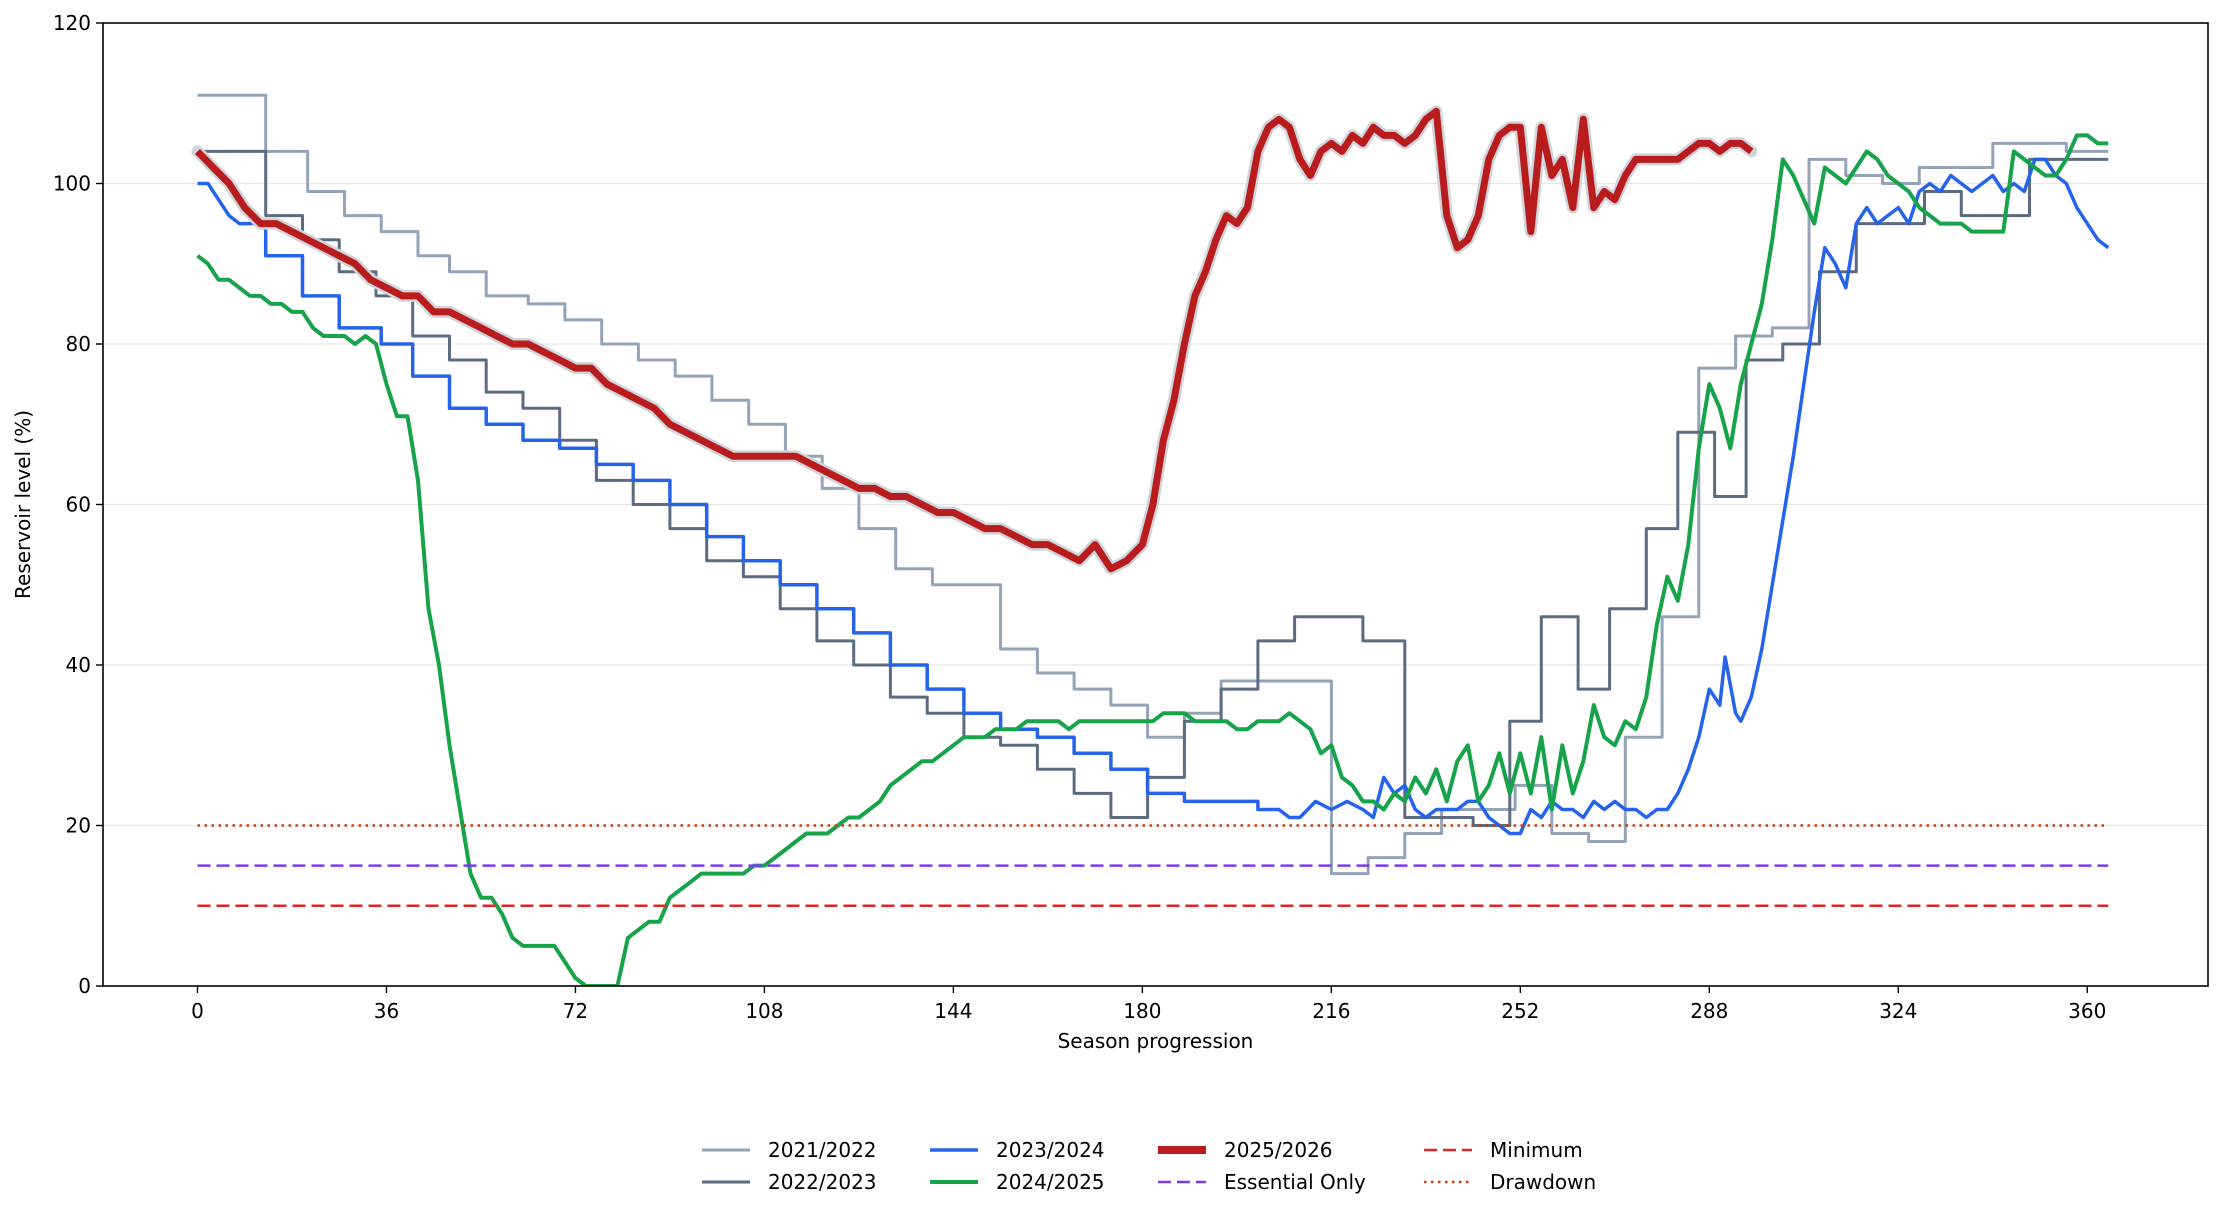  What do you see at coordinates (23, 504) in the screenshot?
I see `y-axis-title: Reservoir level (%)` at bounding box center [23, 504].